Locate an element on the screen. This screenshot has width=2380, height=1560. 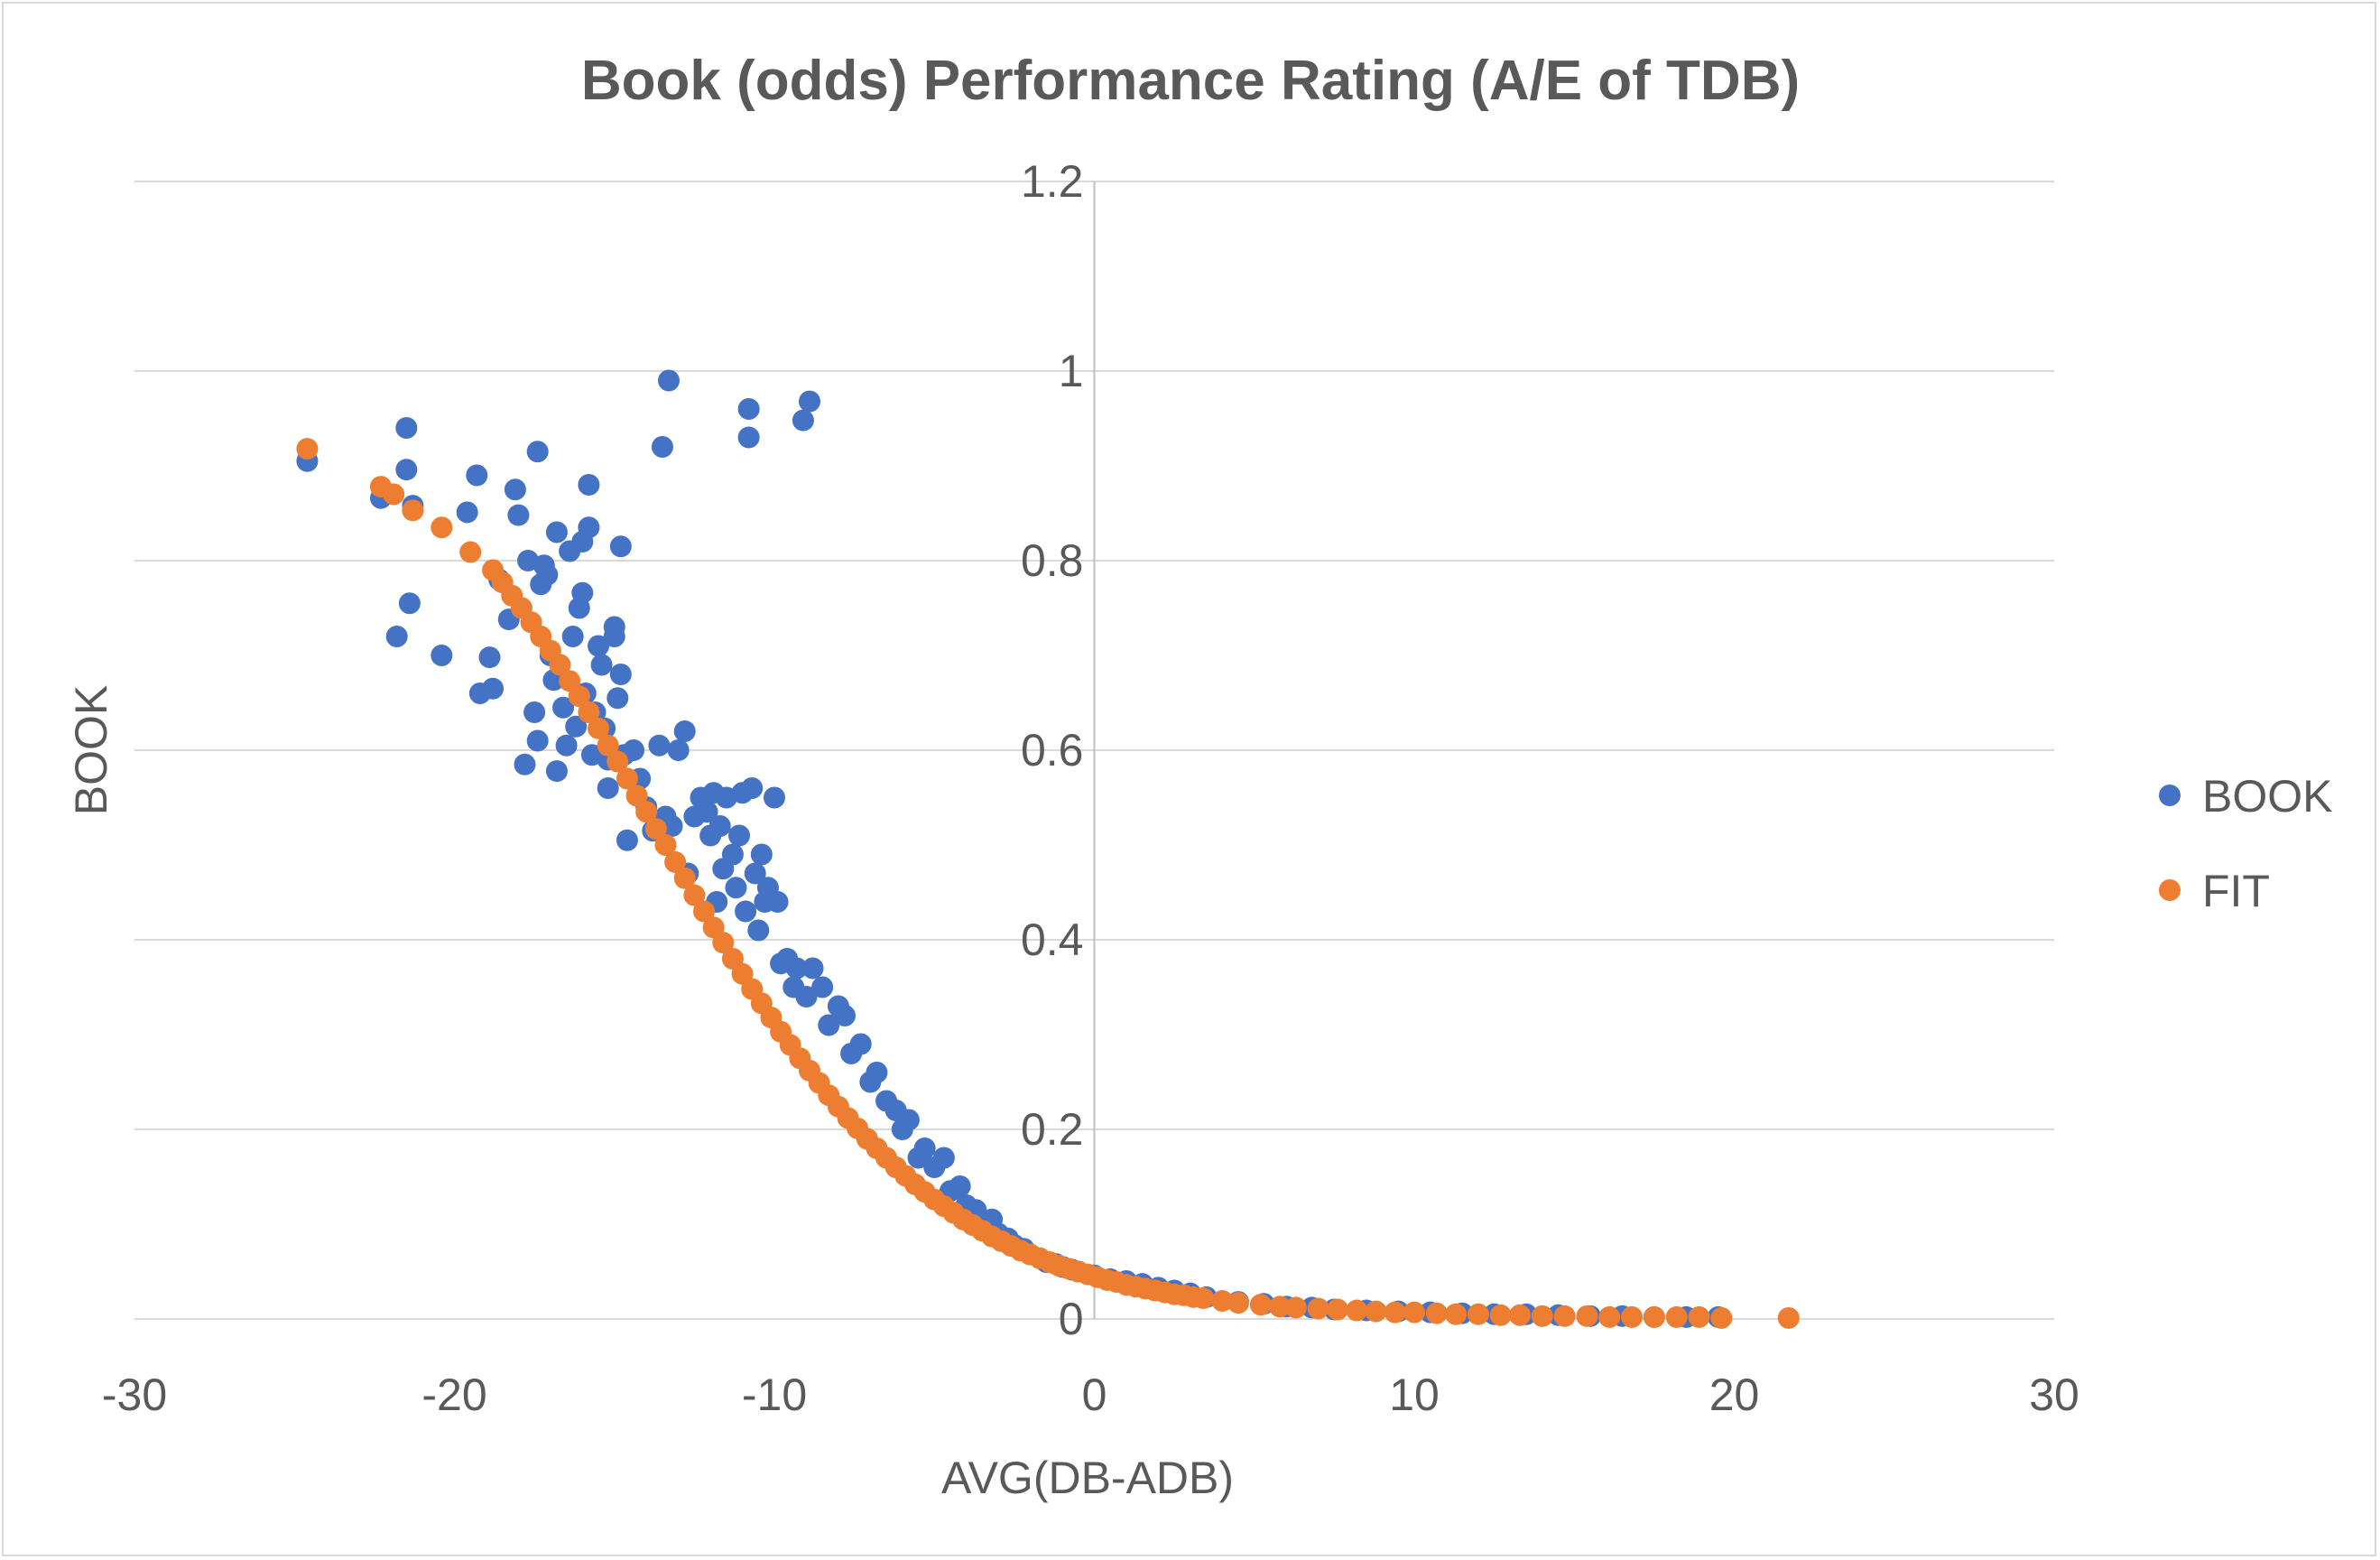
legend-label-fit: FIT is located at coordinates (2236, 891).